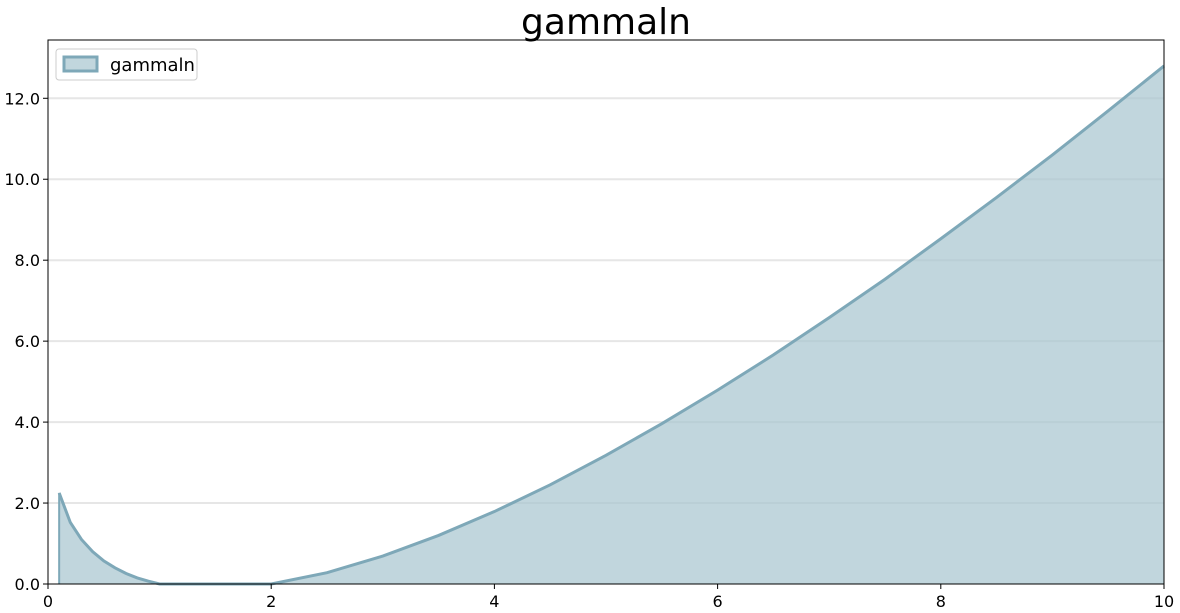 This screenshot has height=613, width=1180. Describe the element at coordinates (152, 65) in the screenshot. I see `legend-label: gammaln` at that location.